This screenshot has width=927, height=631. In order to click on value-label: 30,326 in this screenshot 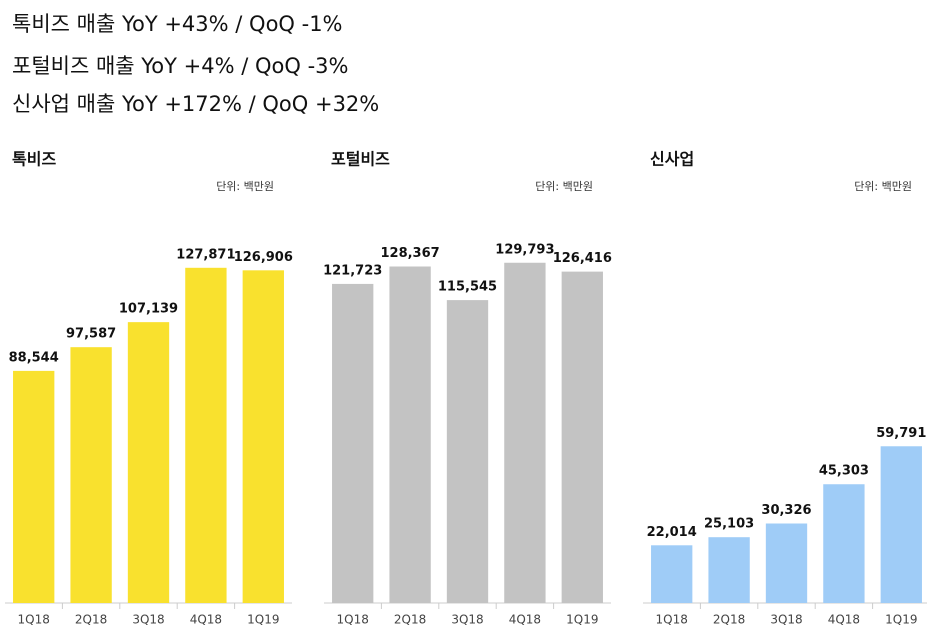, I will do `click(786, 510)`.